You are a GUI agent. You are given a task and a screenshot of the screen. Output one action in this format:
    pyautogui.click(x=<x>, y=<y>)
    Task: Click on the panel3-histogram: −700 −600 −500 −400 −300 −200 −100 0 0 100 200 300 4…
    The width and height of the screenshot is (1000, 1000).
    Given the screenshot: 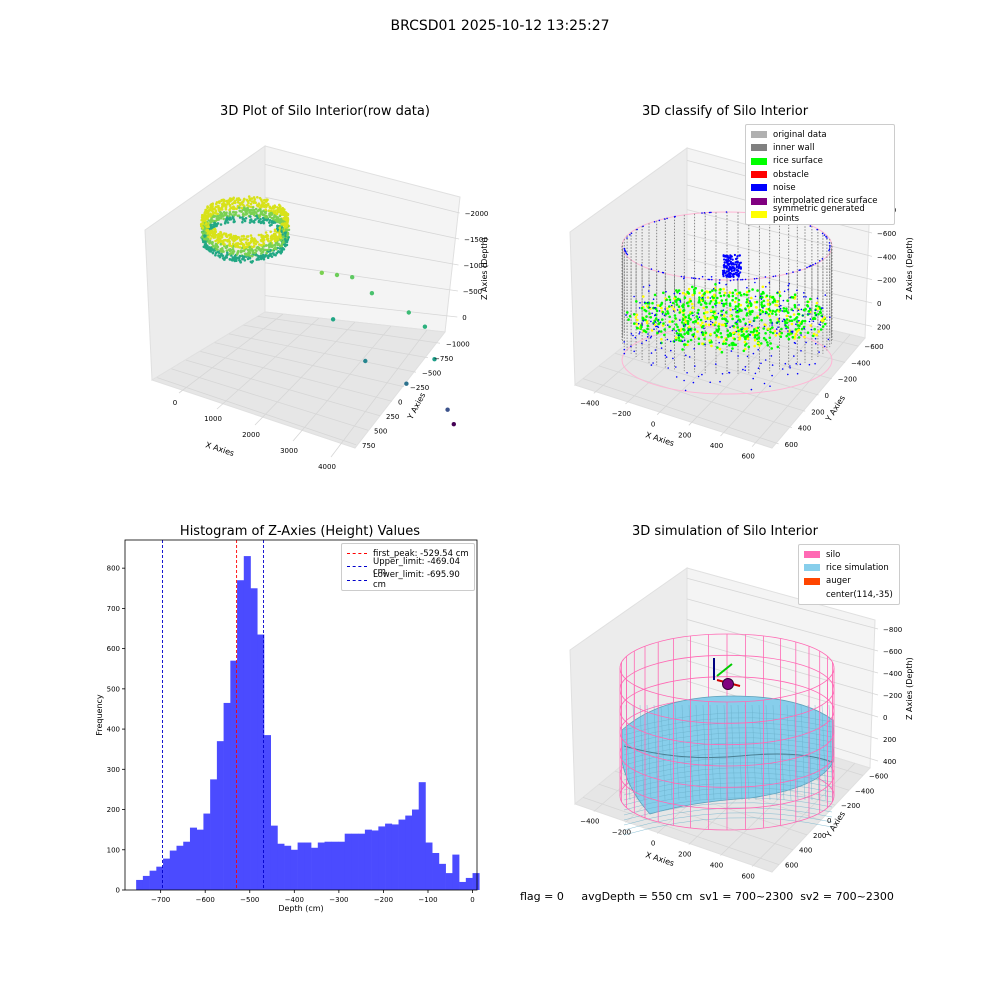 What is the action you would take?
    pyautogui.click(x=287, y=726)
    